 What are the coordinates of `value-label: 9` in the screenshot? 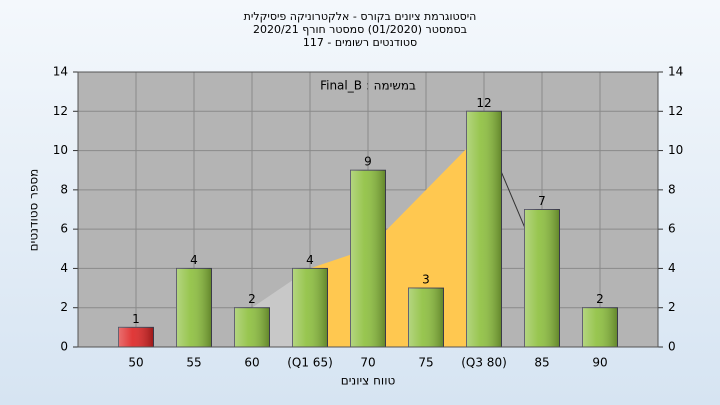 It's located at (368, 162).